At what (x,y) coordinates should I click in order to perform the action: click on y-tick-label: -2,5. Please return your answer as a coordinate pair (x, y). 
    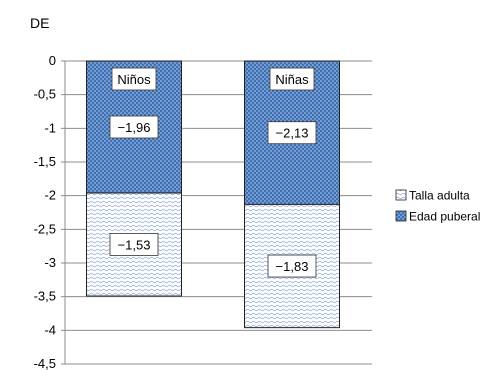
    Looking at the image, I should click on (45, 228).